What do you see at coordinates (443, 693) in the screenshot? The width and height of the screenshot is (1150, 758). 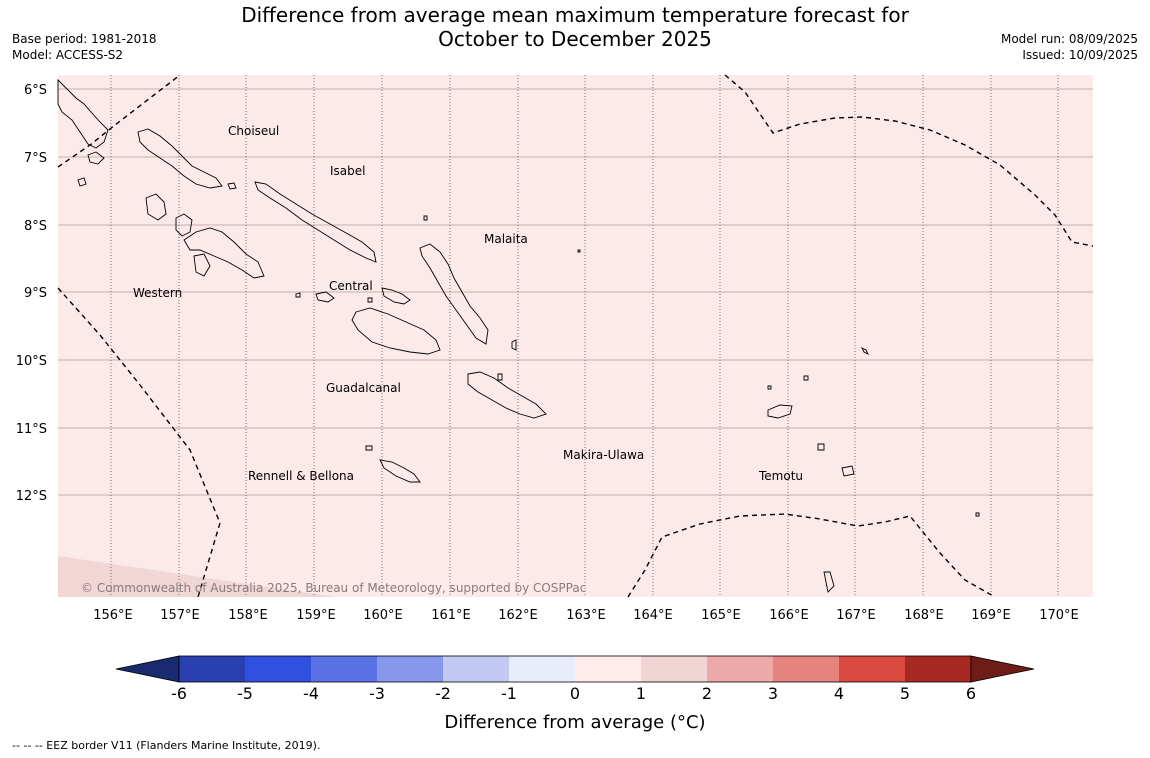 I see `colorbar-tick: -2` at bounding box center [443, 693].